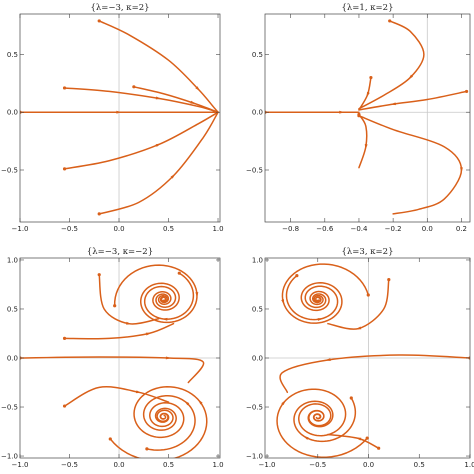  What do you see at coordinates (119, 8) in the screenshot?
I see `panel-title: {λ=−3, κ=2}` at bounding box center [119, 8].